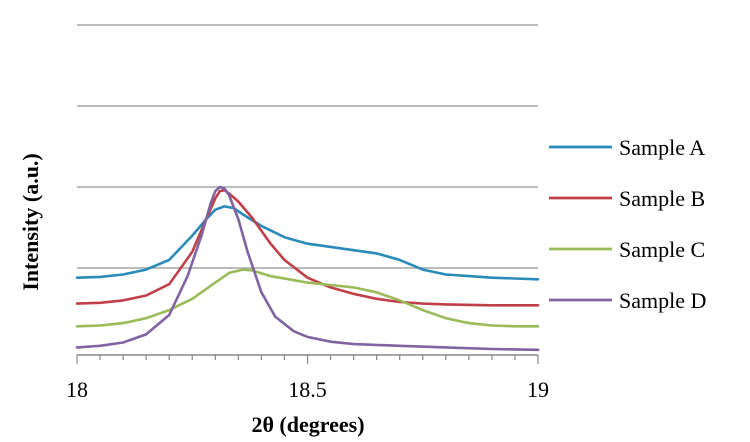  I want to click on x-tick-label: 19, so click(538, 389).